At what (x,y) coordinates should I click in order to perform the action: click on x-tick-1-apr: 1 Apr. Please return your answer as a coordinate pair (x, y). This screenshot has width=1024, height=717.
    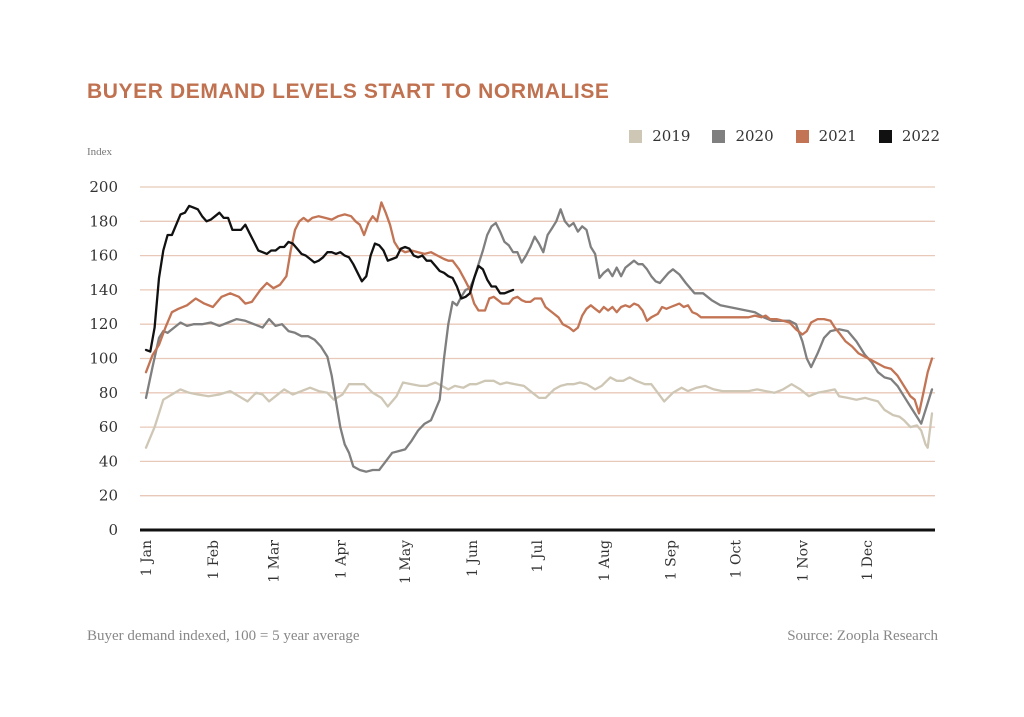
    Looking at the image, I should click on (341, 559).